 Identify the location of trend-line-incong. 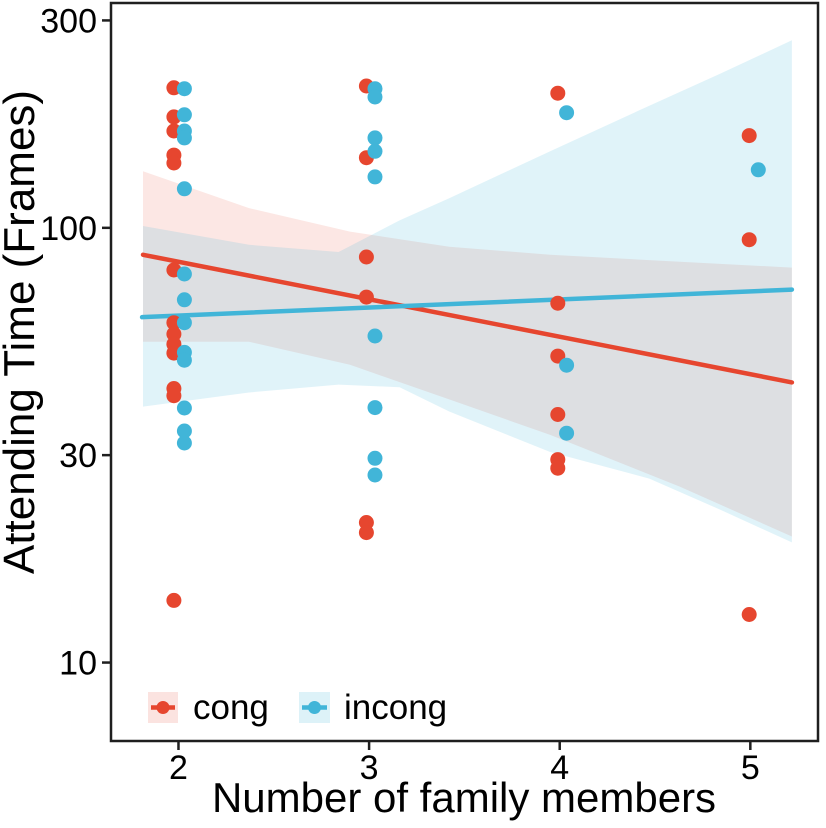
(467, 303).